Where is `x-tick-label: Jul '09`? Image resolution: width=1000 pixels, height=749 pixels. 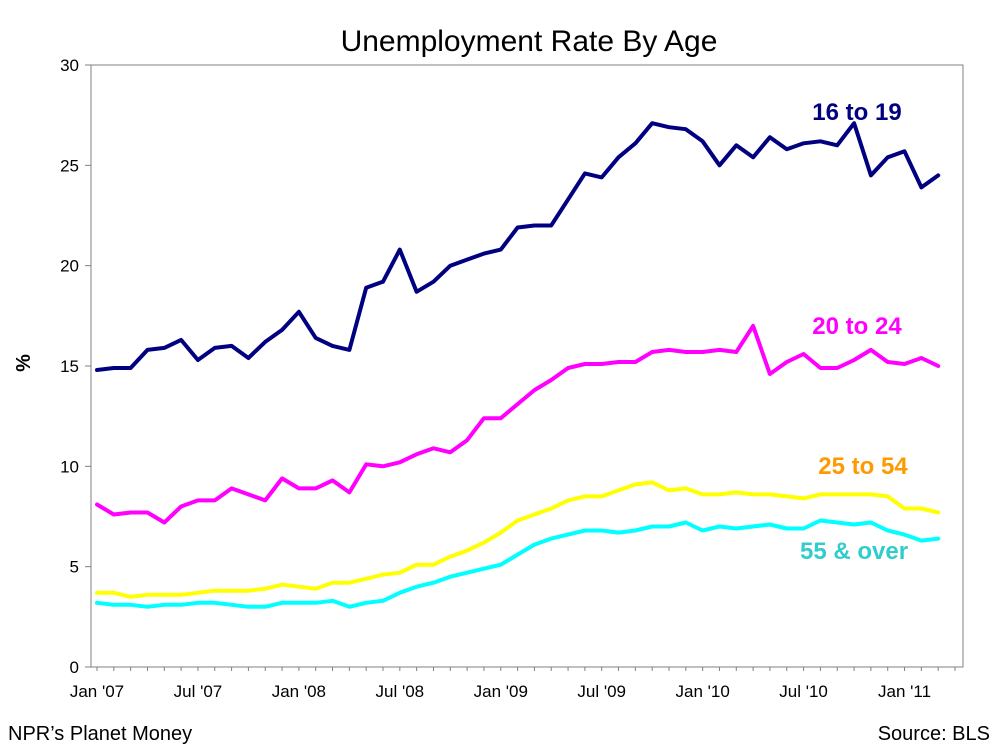 x-tick-label: Jul '09 is located at coordinates (601, 691).